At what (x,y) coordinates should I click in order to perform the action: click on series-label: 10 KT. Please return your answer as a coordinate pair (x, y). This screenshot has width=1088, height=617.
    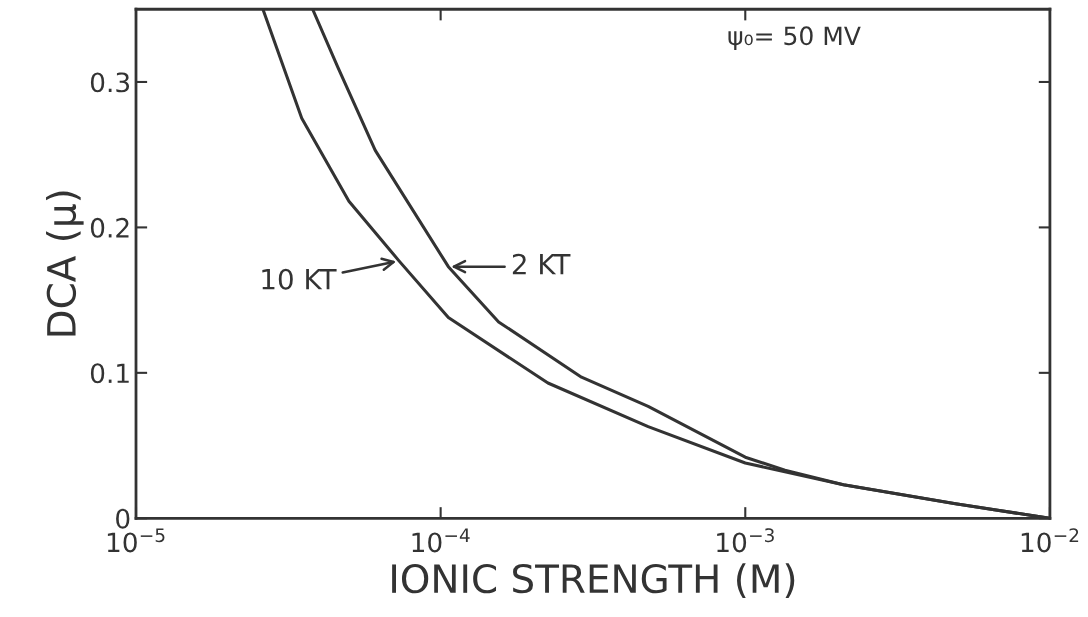
    Looking at the image, I should click on (299, 279).